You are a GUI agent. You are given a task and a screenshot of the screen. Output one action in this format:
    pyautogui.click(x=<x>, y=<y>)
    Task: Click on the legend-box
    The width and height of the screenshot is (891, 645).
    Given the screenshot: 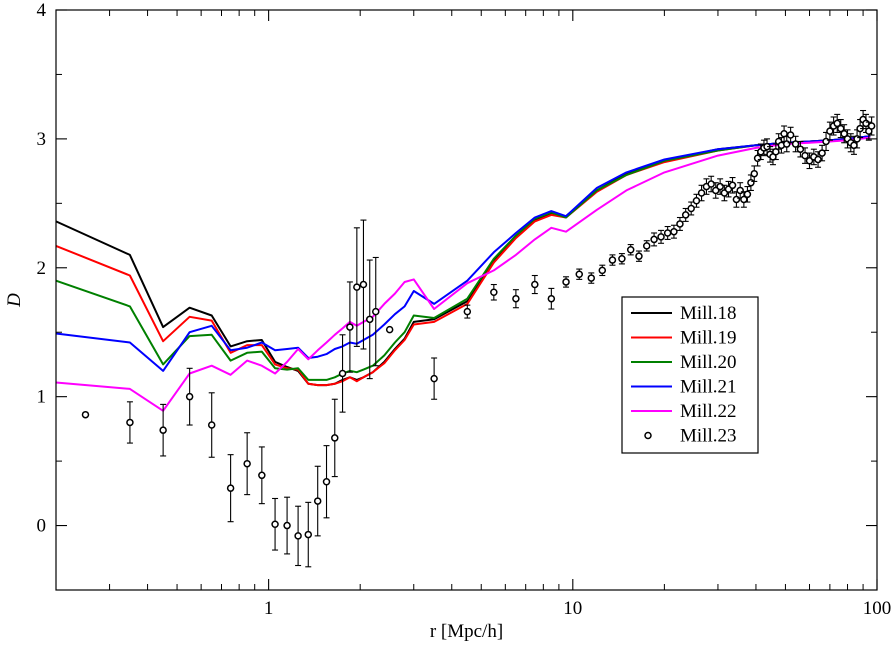 What is the action you would take?
    pyautogui.click(x=690, y=375)
    